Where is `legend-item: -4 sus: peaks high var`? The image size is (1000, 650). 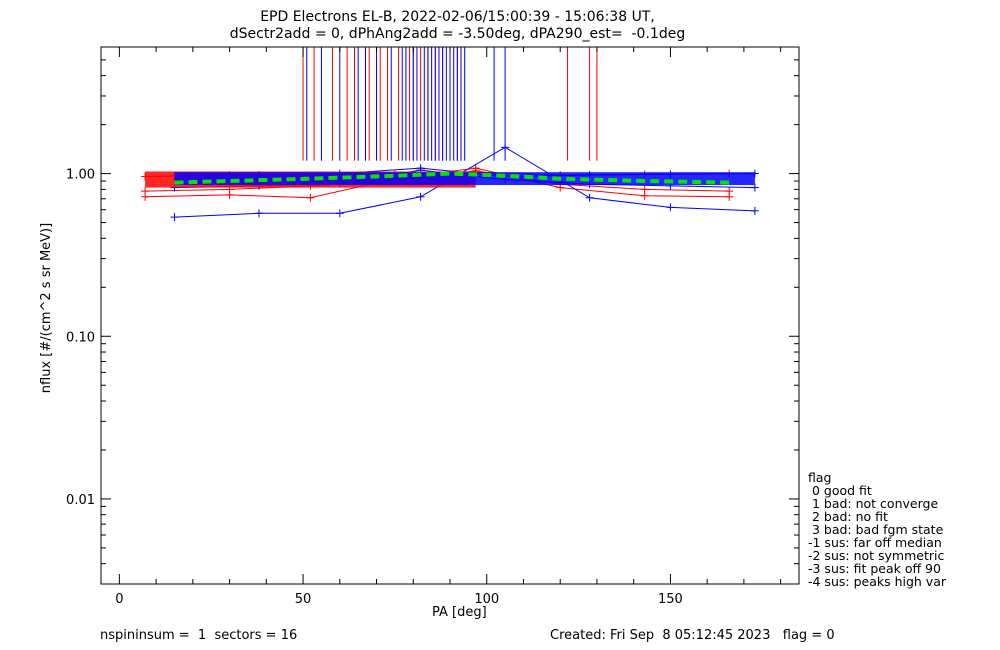 legend-item: -4 sus: peaks high var is located at coordinates (877, 581).